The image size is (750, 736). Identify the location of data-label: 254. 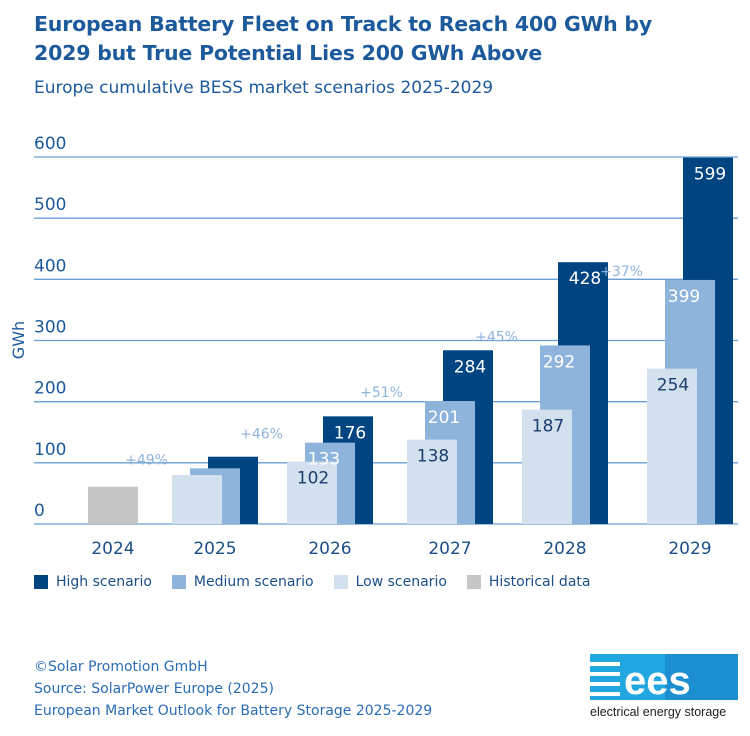
(673, 386).